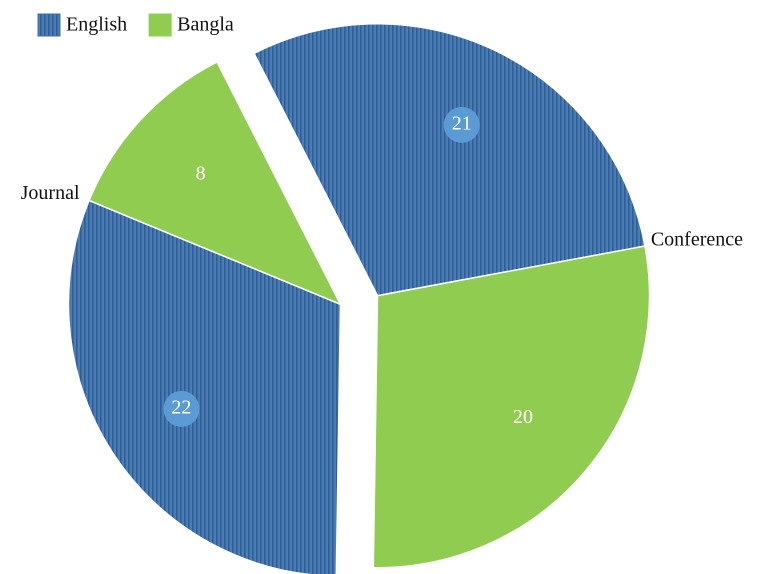 The image size is (762, 574). I want to click on value-label: 21, so click(462, 124).